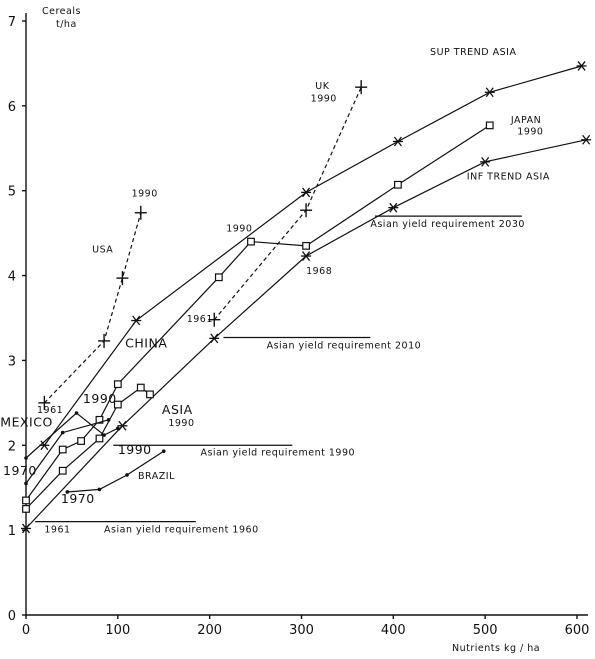 The width and height of the screenshot is (595, 659). I want to click on y-tick-label: 4, so click(12, 277).